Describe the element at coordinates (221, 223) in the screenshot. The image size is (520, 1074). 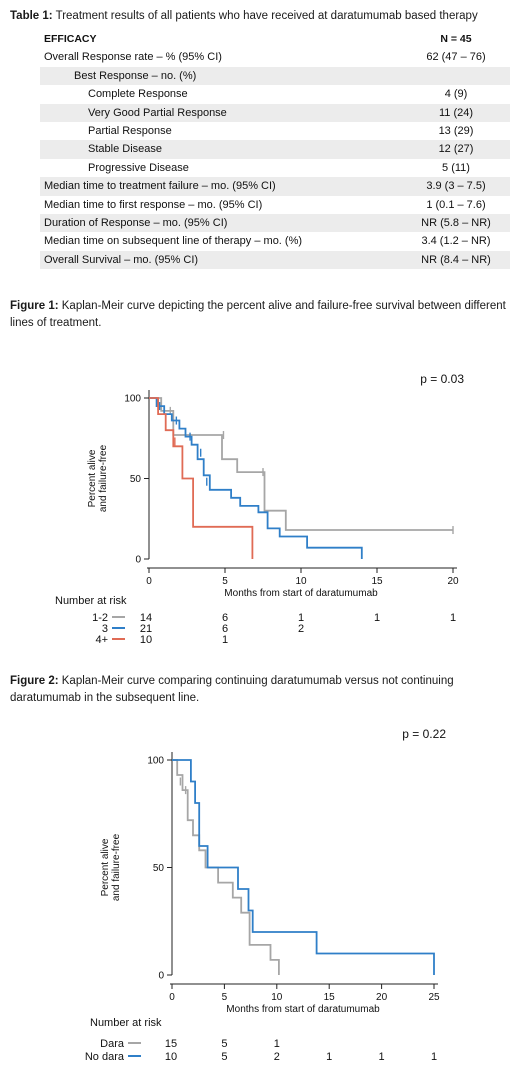
I see `table-row-label: Duration of Response – mo. (95% CI)` at that location.